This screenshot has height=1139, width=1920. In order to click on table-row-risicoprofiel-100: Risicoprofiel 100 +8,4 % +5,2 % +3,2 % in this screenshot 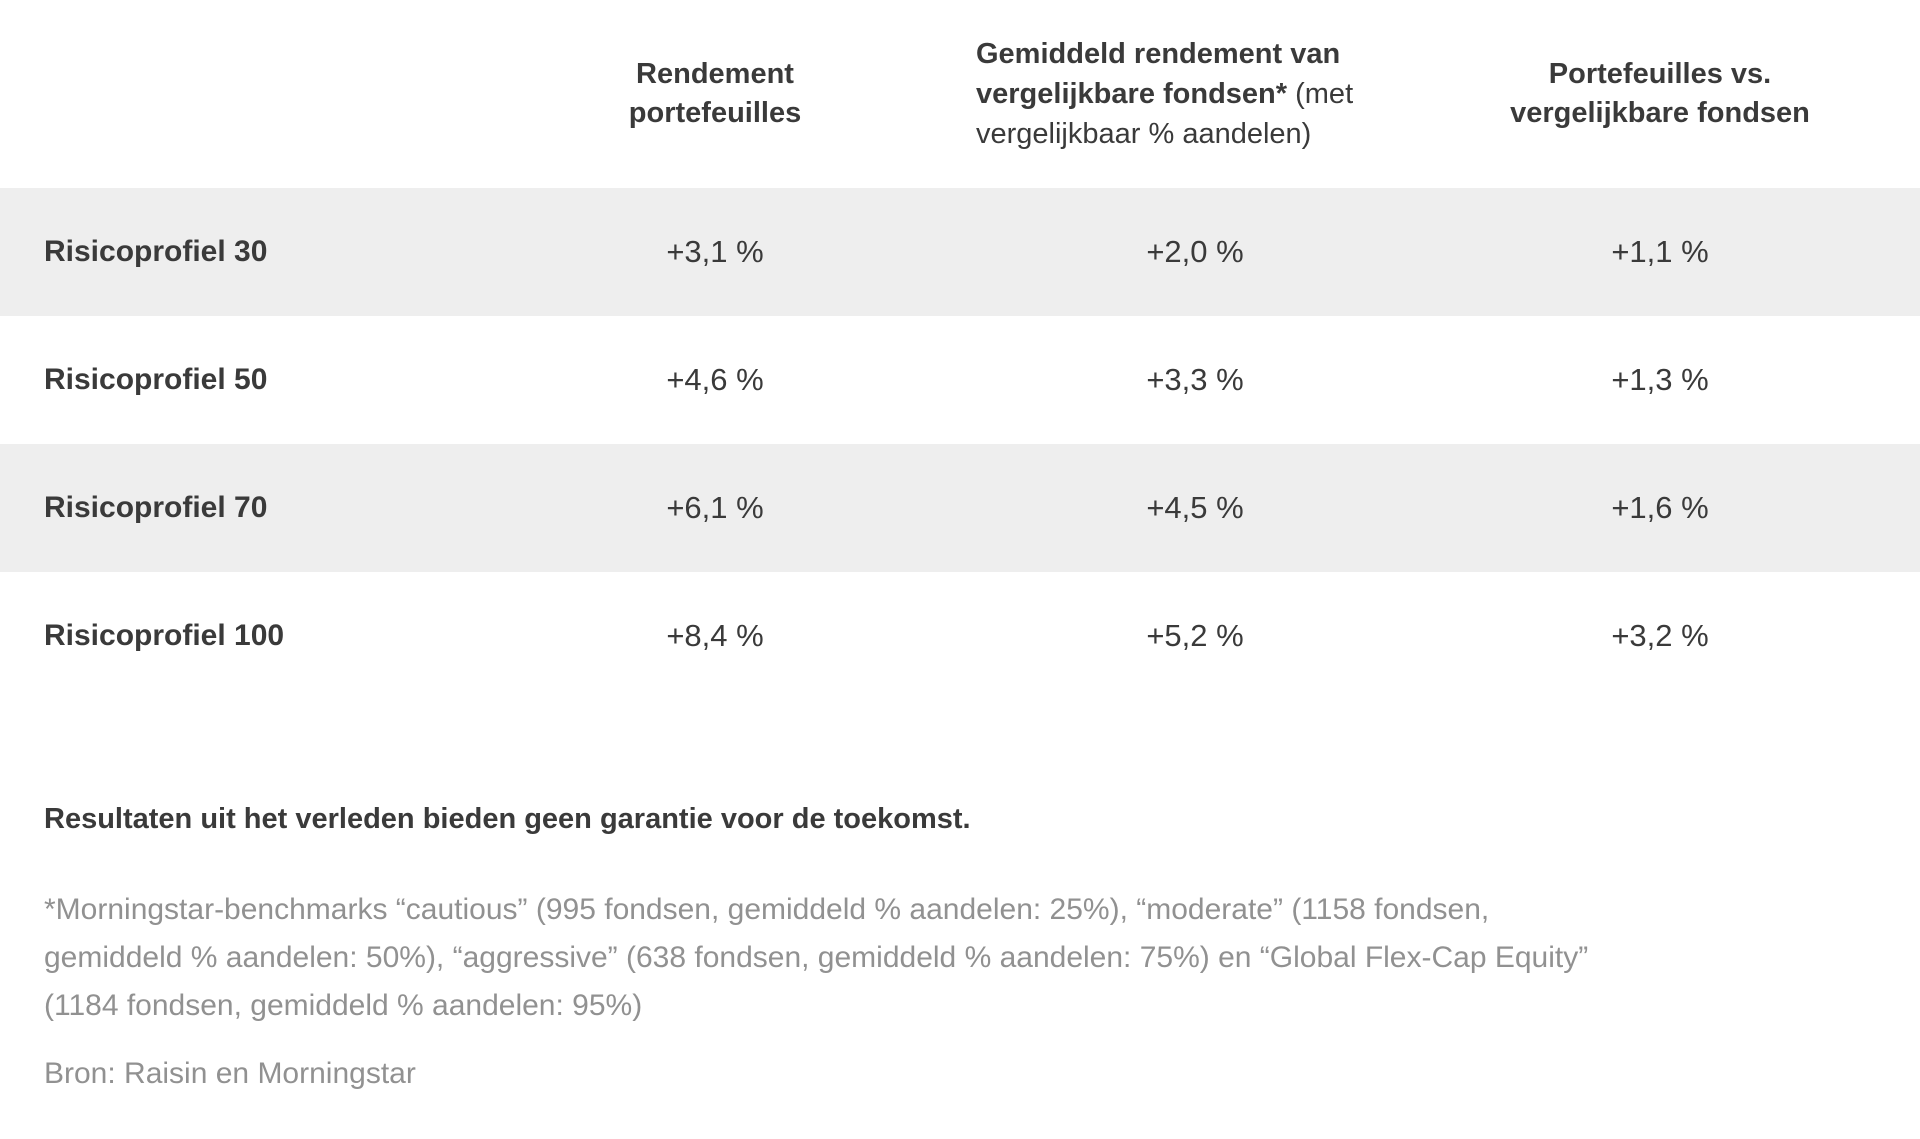, I will do `click(960, 636)`.